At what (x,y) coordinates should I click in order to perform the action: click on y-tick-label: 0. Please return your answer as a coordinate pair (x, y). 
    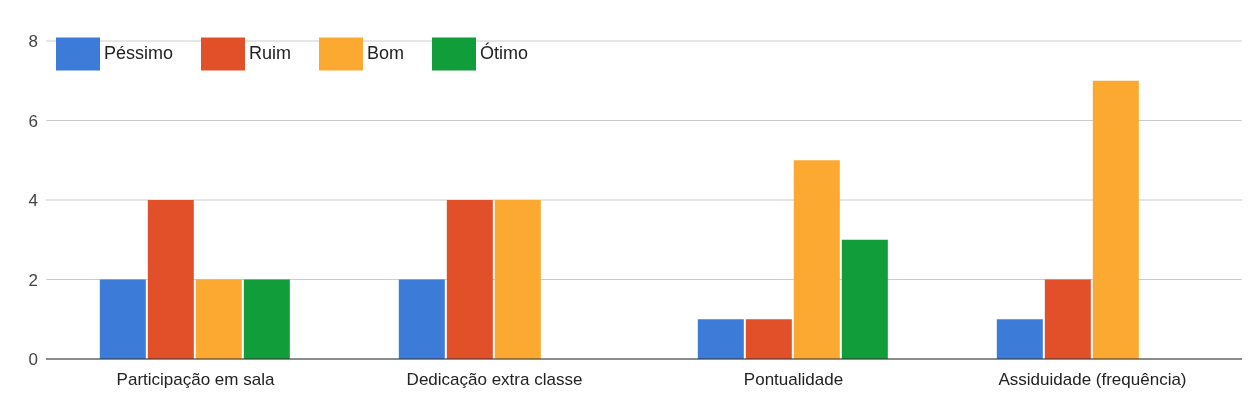
    Looking at the image, I should click on (33, 360).